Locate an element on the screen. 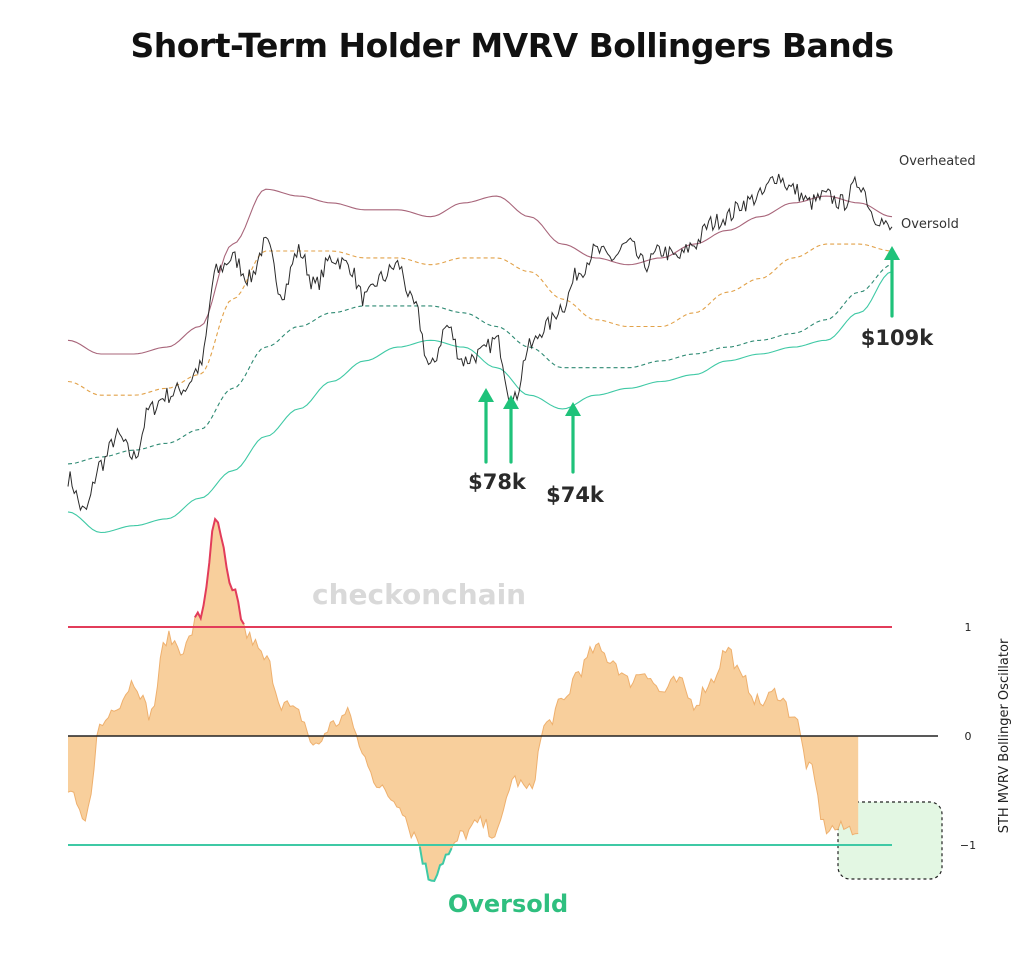 This screenshot has width=1024, height=959. ytick-label: 0 is located at coordinates (968, 736).